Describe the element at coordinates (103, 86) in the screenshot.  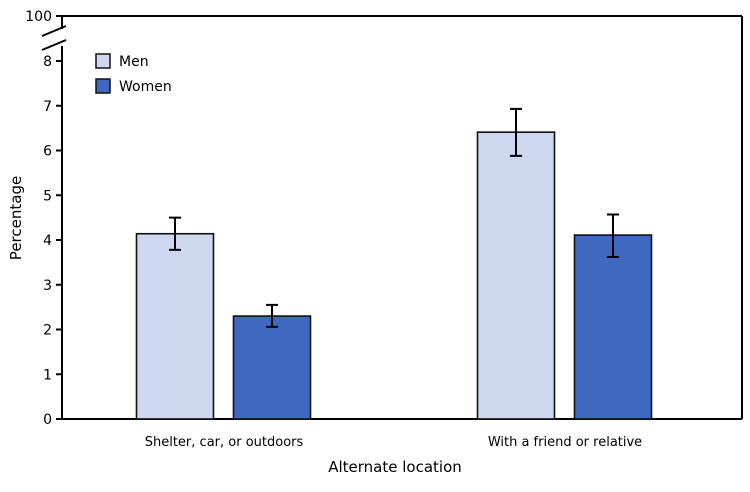
I see `legend-swatch-women` at that location.